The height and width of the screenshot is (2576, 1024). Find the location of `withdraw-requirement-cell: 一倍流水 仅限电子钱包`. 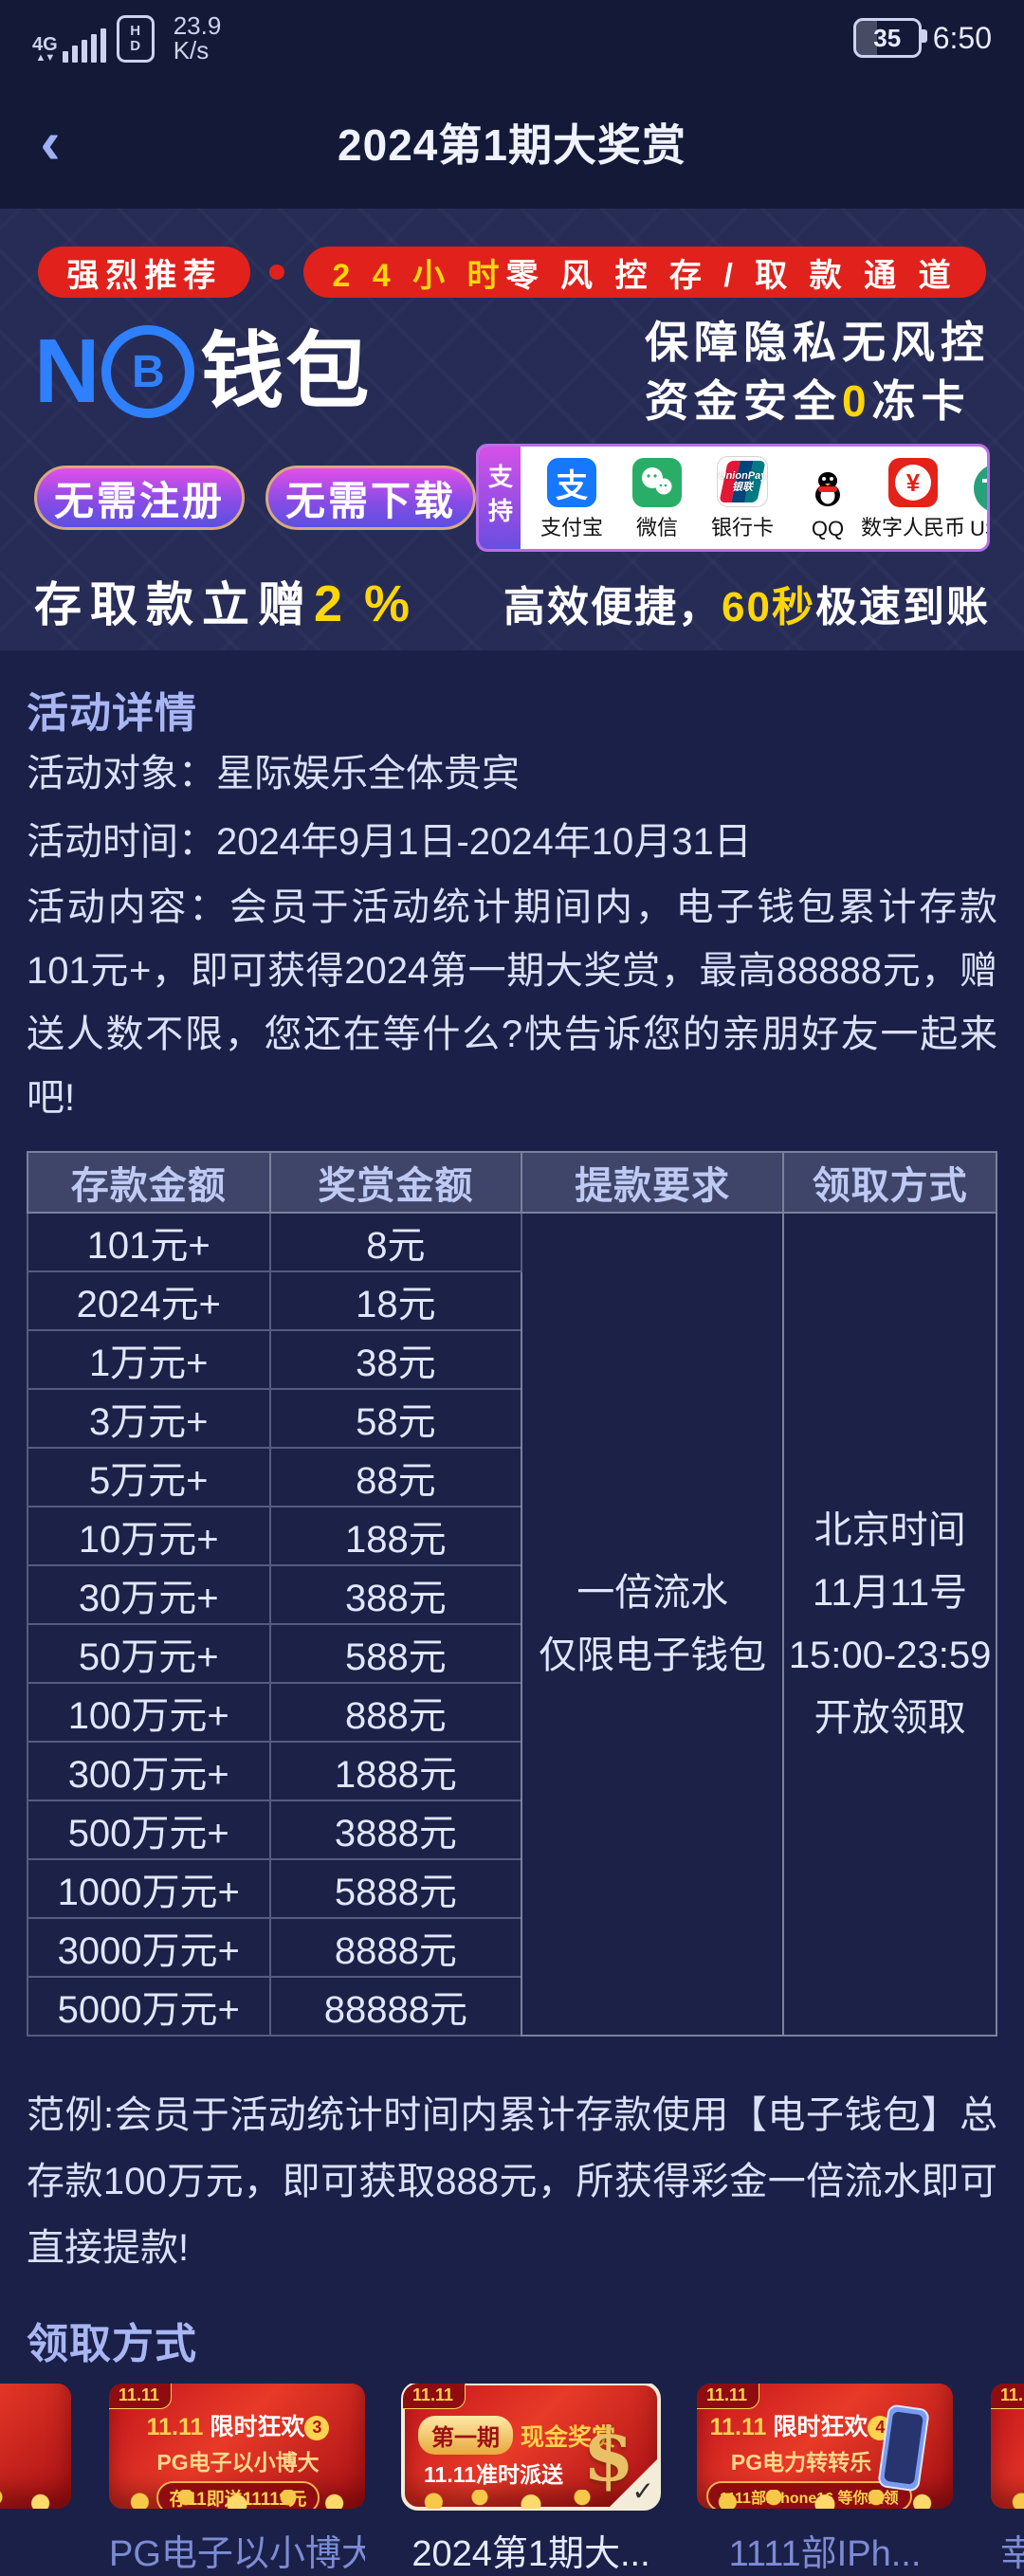

withdraw-requirement-cell: 一倍流水 仅限电子钱包 is located at coordinates (653, 1624).